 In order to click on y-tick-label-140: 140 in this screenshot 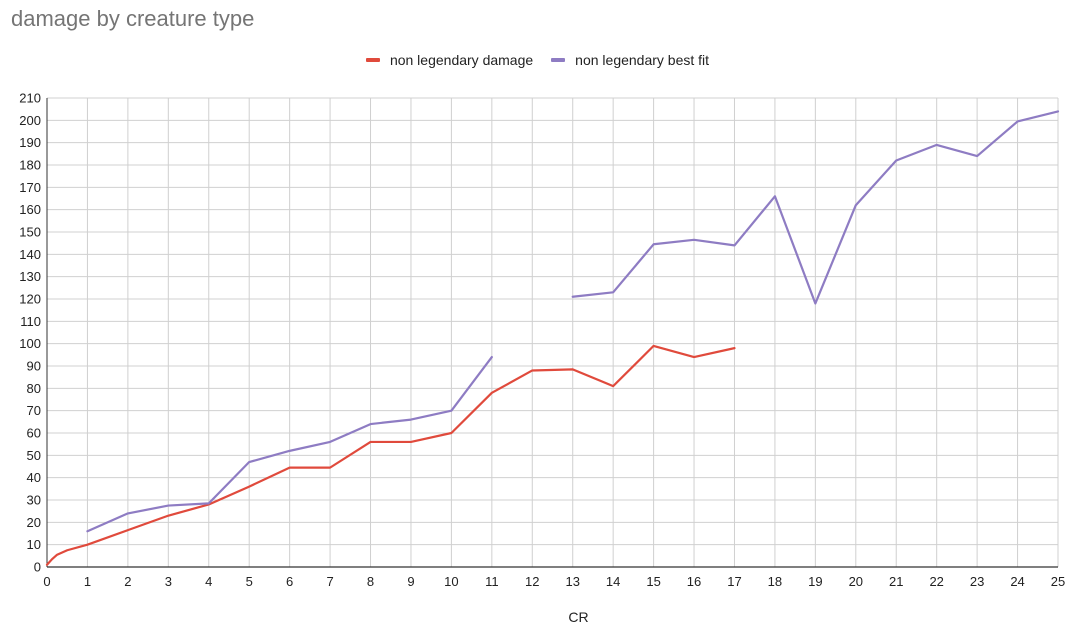, I will do `click(30, 254)`.